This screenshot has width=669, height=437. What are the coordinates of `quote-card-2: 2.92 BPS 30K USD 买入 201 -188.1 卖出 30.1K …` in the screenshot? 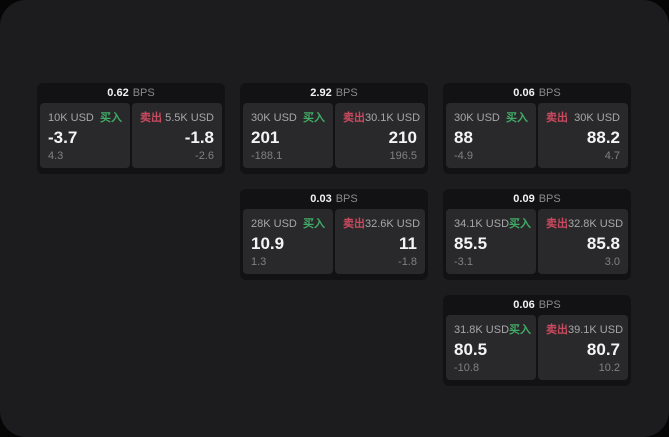 It's located at (334, 128).